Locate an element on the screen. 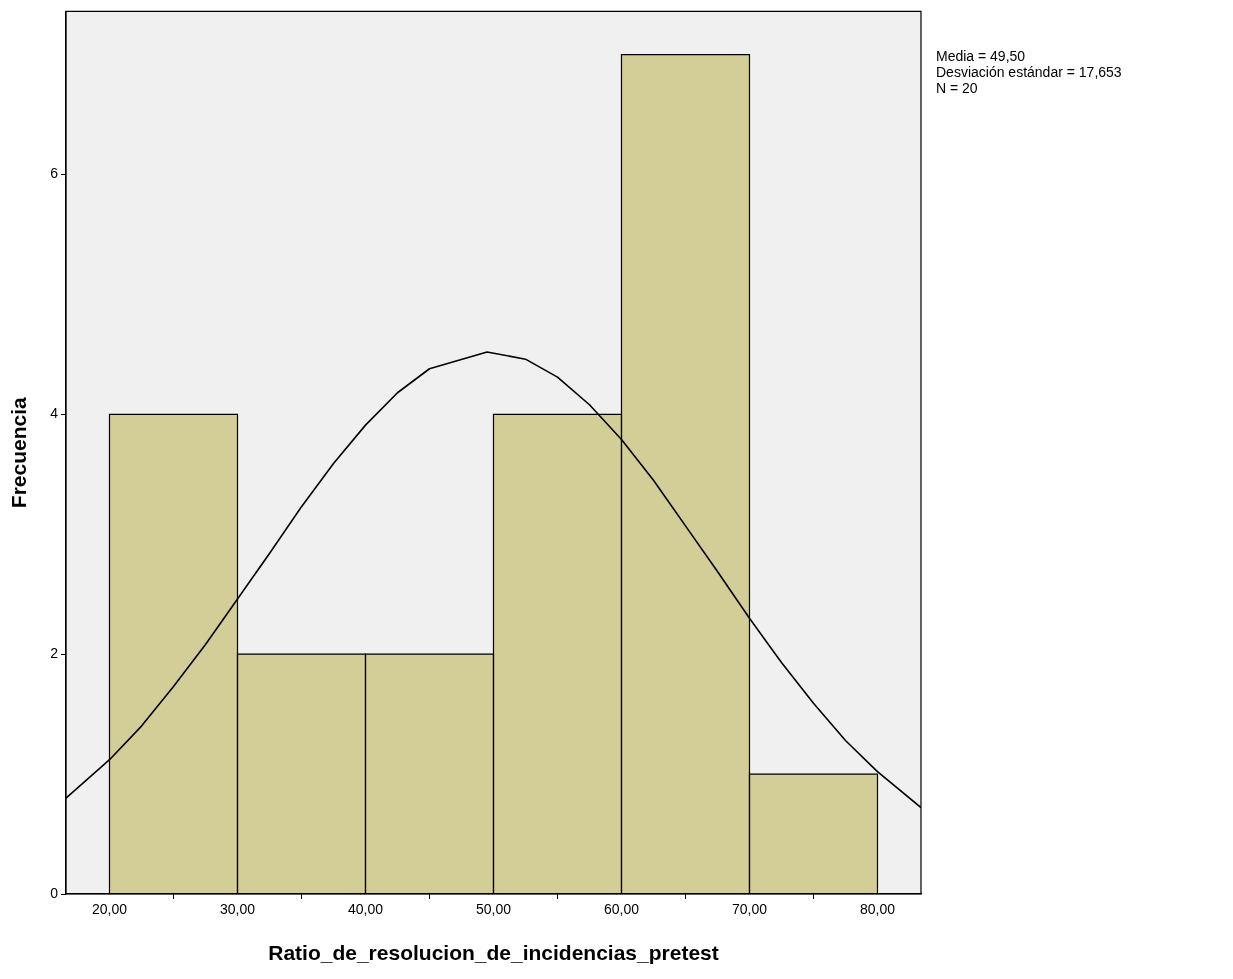 Image resolution: width=1233 pixels, height=979 pixels. y-axis-title: Frecuencia is located at coordinates (19, 452).